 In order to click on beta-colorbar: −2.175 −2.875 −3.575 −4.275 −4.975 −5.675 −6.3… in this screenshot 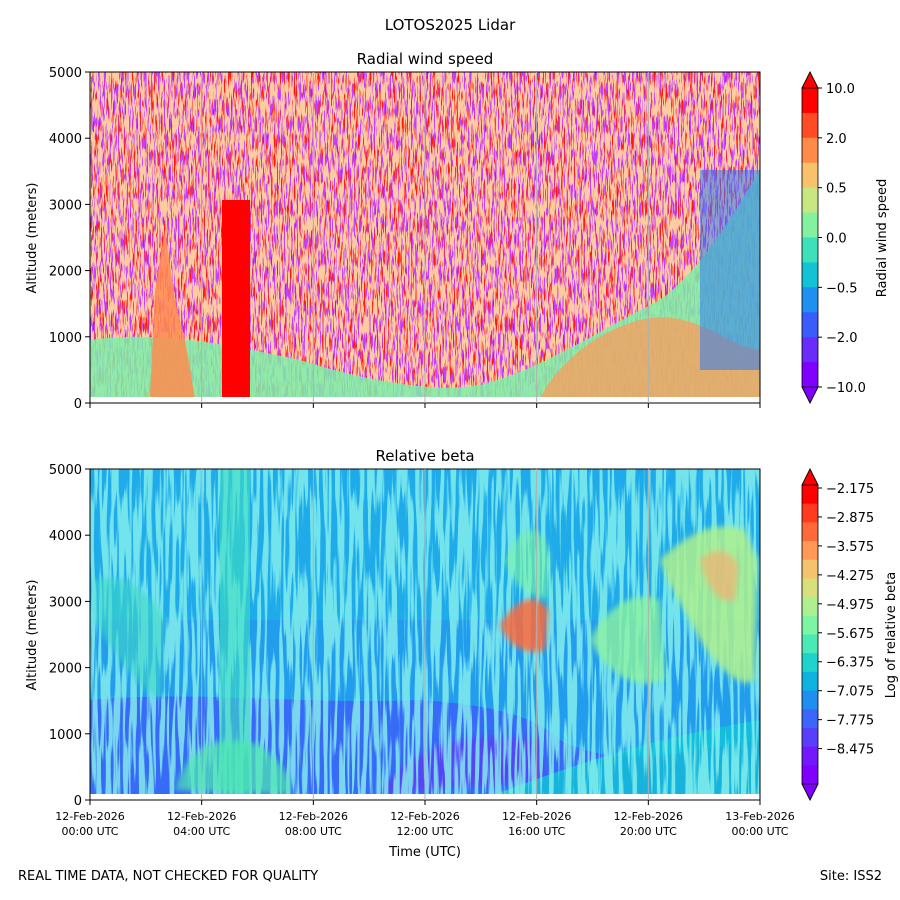, I will do `click(837, 634)`.